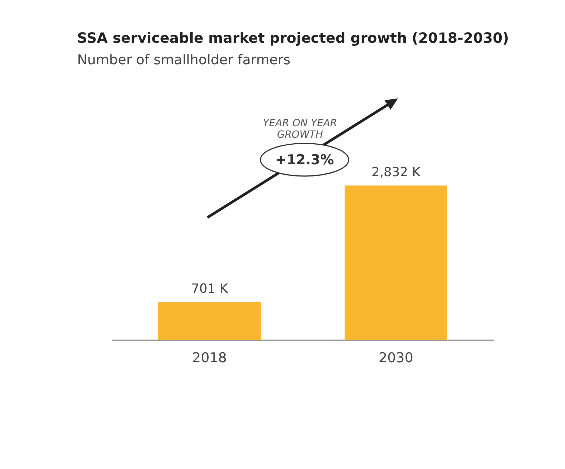 This screenshot has width=565, height=469. Describe the element at coordinates (397, 173) in the screenshot. I see `data-label: 2,832 K` at that location.